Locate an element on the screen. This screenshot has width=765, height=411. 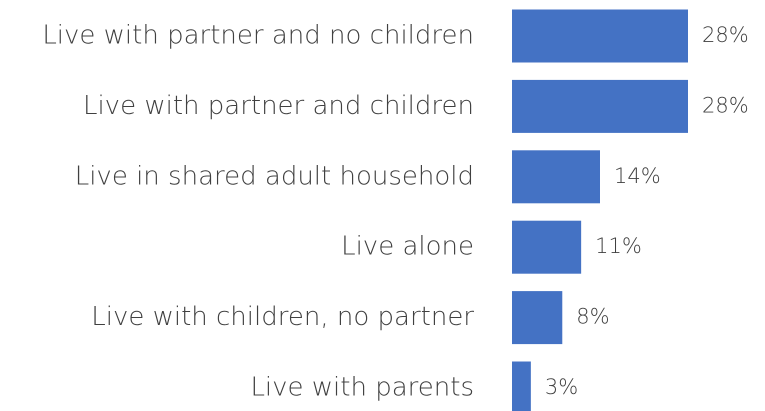
category-label: Live with partner and children is located at coordinates (278, 106).